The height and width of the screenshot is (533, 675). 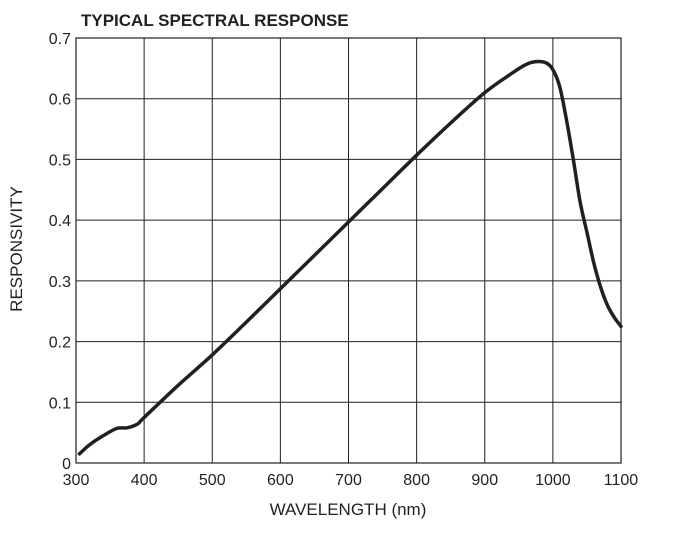 What do you see at coordinates (60, 100) in the screenshot?
I see `y-tick-label: 0.6` at bounding box center [60, 100].